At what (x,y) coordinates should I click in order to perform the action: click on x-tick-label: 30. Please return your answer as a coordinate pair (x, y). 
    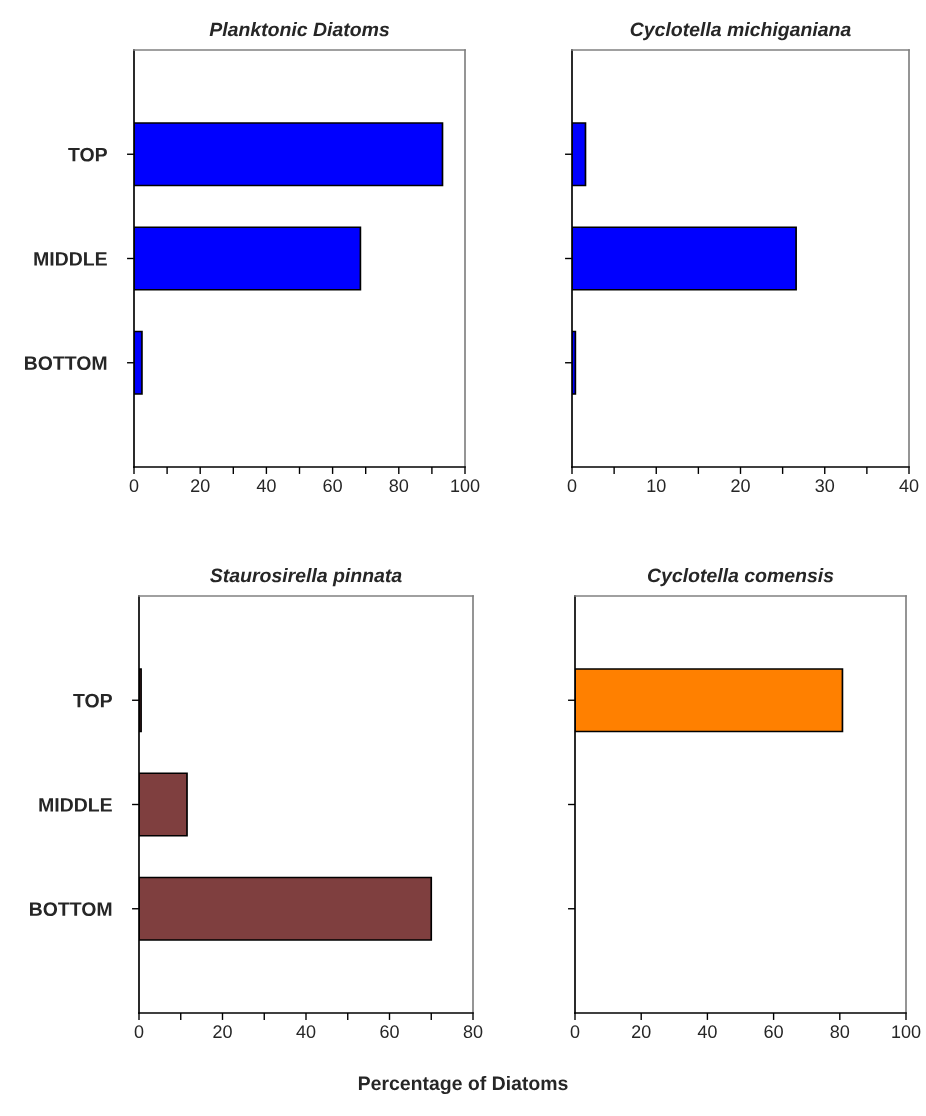
    Looking at the image, I should click on (825, 486).